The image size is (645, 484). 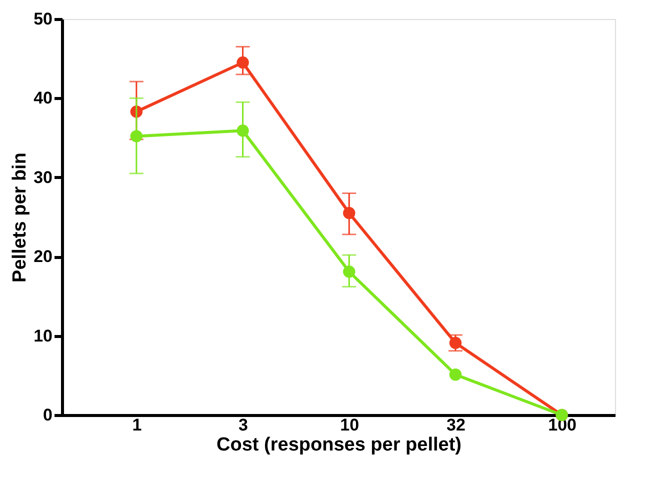 I want to click on y-tick-label: 20, so click(x=43, y=256).